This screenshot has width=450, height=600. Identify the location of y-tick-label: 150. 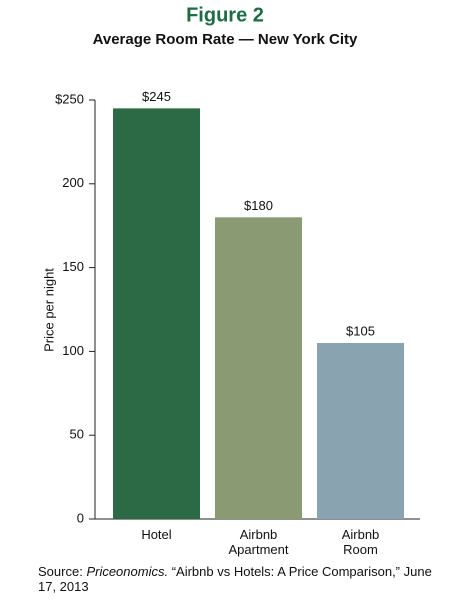
(73, 266).